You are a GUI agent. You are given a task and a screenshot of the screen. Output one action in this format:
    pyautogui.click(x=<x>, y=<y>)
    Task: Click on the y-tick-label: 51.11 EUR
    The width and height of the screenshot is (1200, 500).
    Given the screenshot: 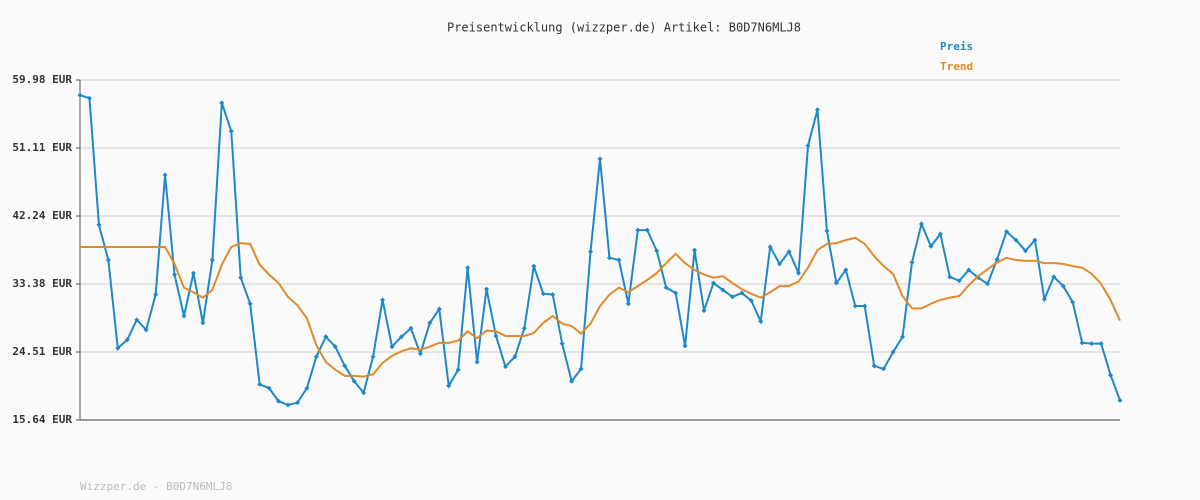 What is the action you would take?
    pyautogui.click(x=42, y=147)
    